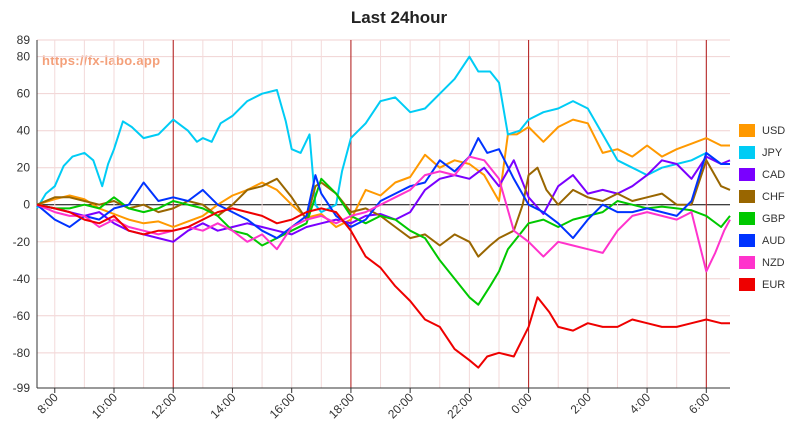  What do you see at coordinates (747, 262) in the screenshot?
I see `legend-swatch-nzd` at bounding box center [747, 262].